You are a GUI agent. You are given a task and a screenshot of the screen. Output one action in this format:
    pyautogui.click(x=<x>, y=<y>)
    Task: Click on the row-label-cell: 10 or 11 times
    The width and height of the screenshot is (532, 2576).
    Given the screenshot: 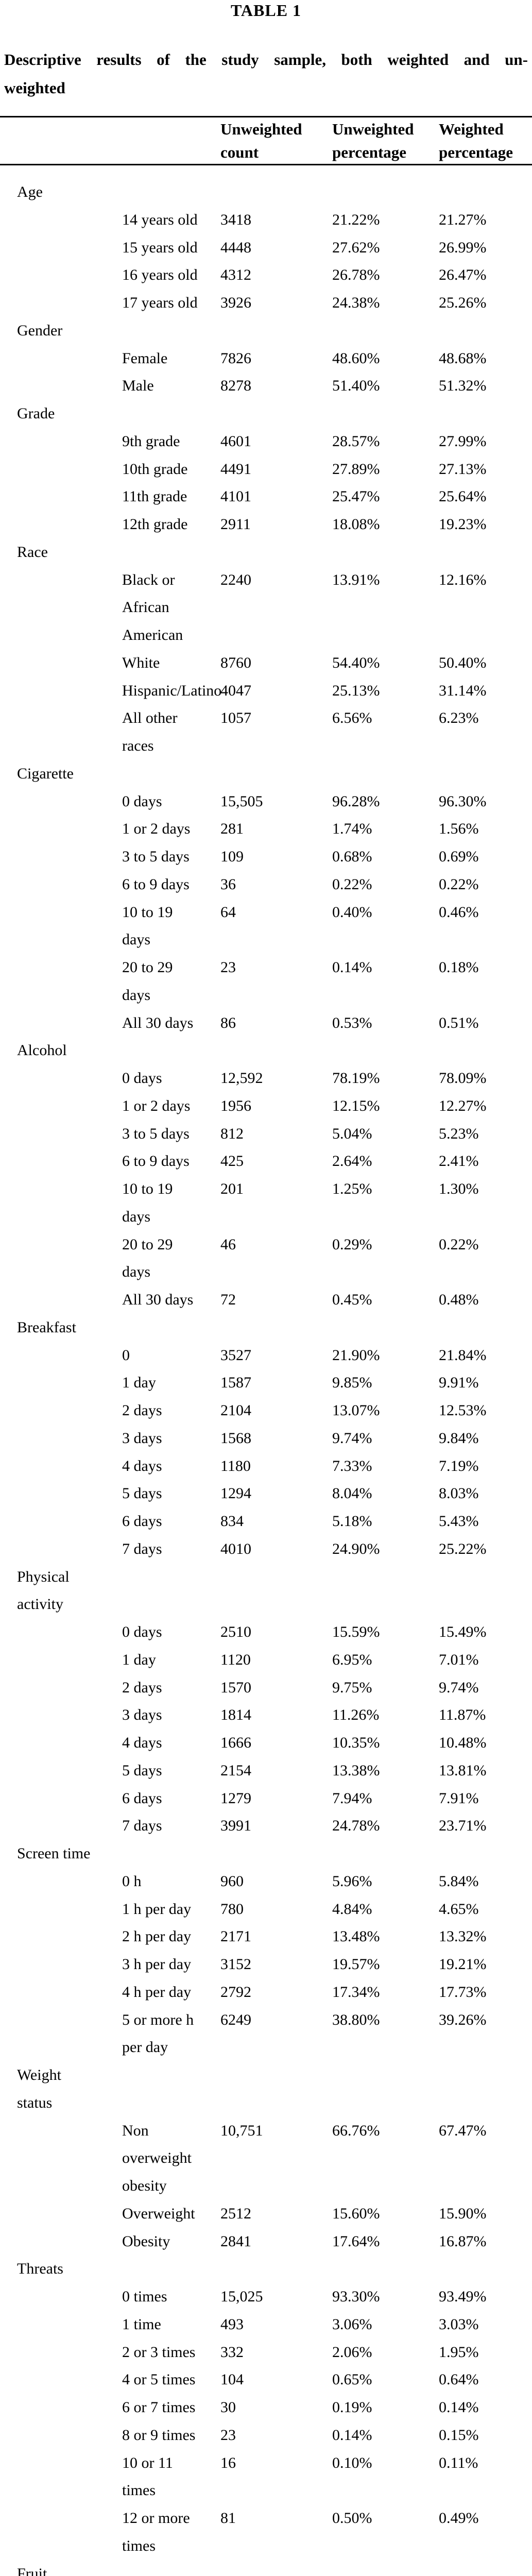 What is the action you would take?
    pyautogui.click(x=110, y=2477)
    